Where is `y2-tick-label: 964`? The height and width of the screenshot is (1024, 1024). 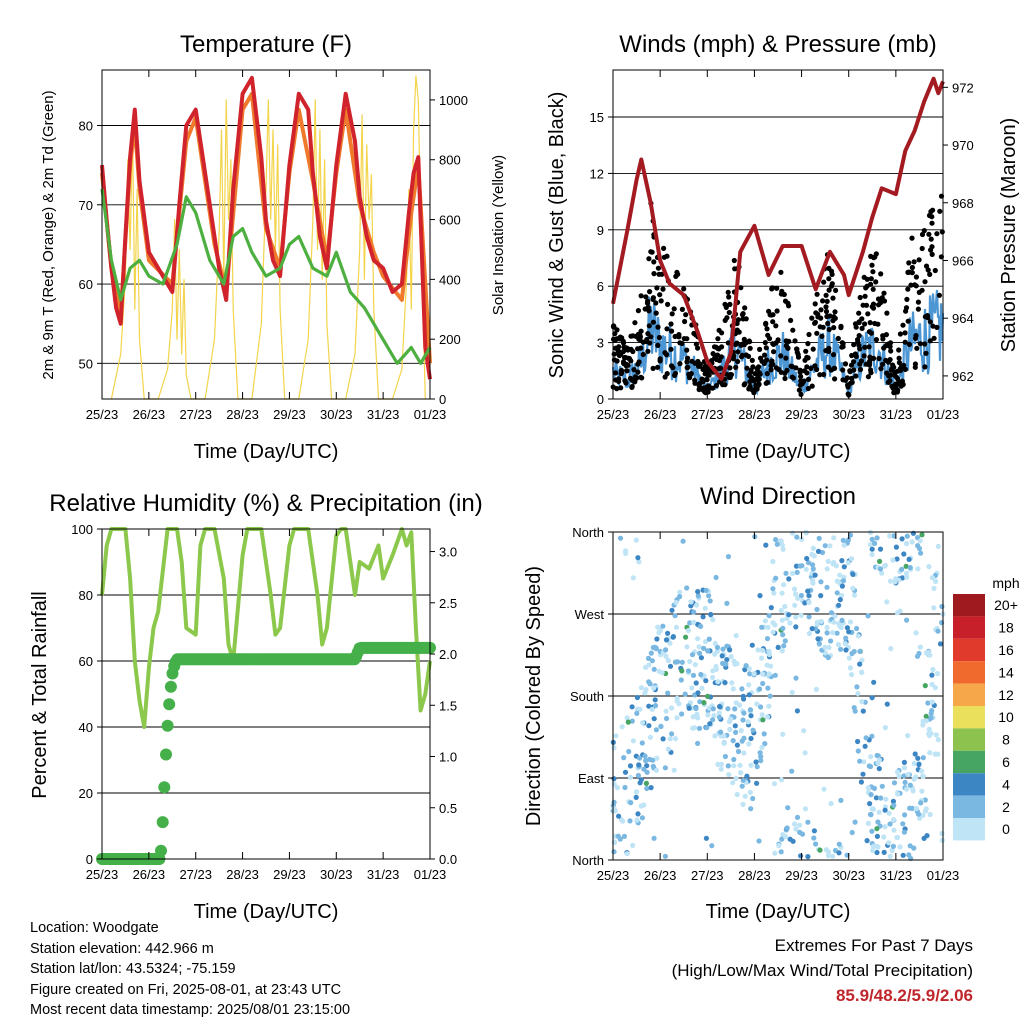
y2-tick-label: 964 is located at coordinates (963, 318).